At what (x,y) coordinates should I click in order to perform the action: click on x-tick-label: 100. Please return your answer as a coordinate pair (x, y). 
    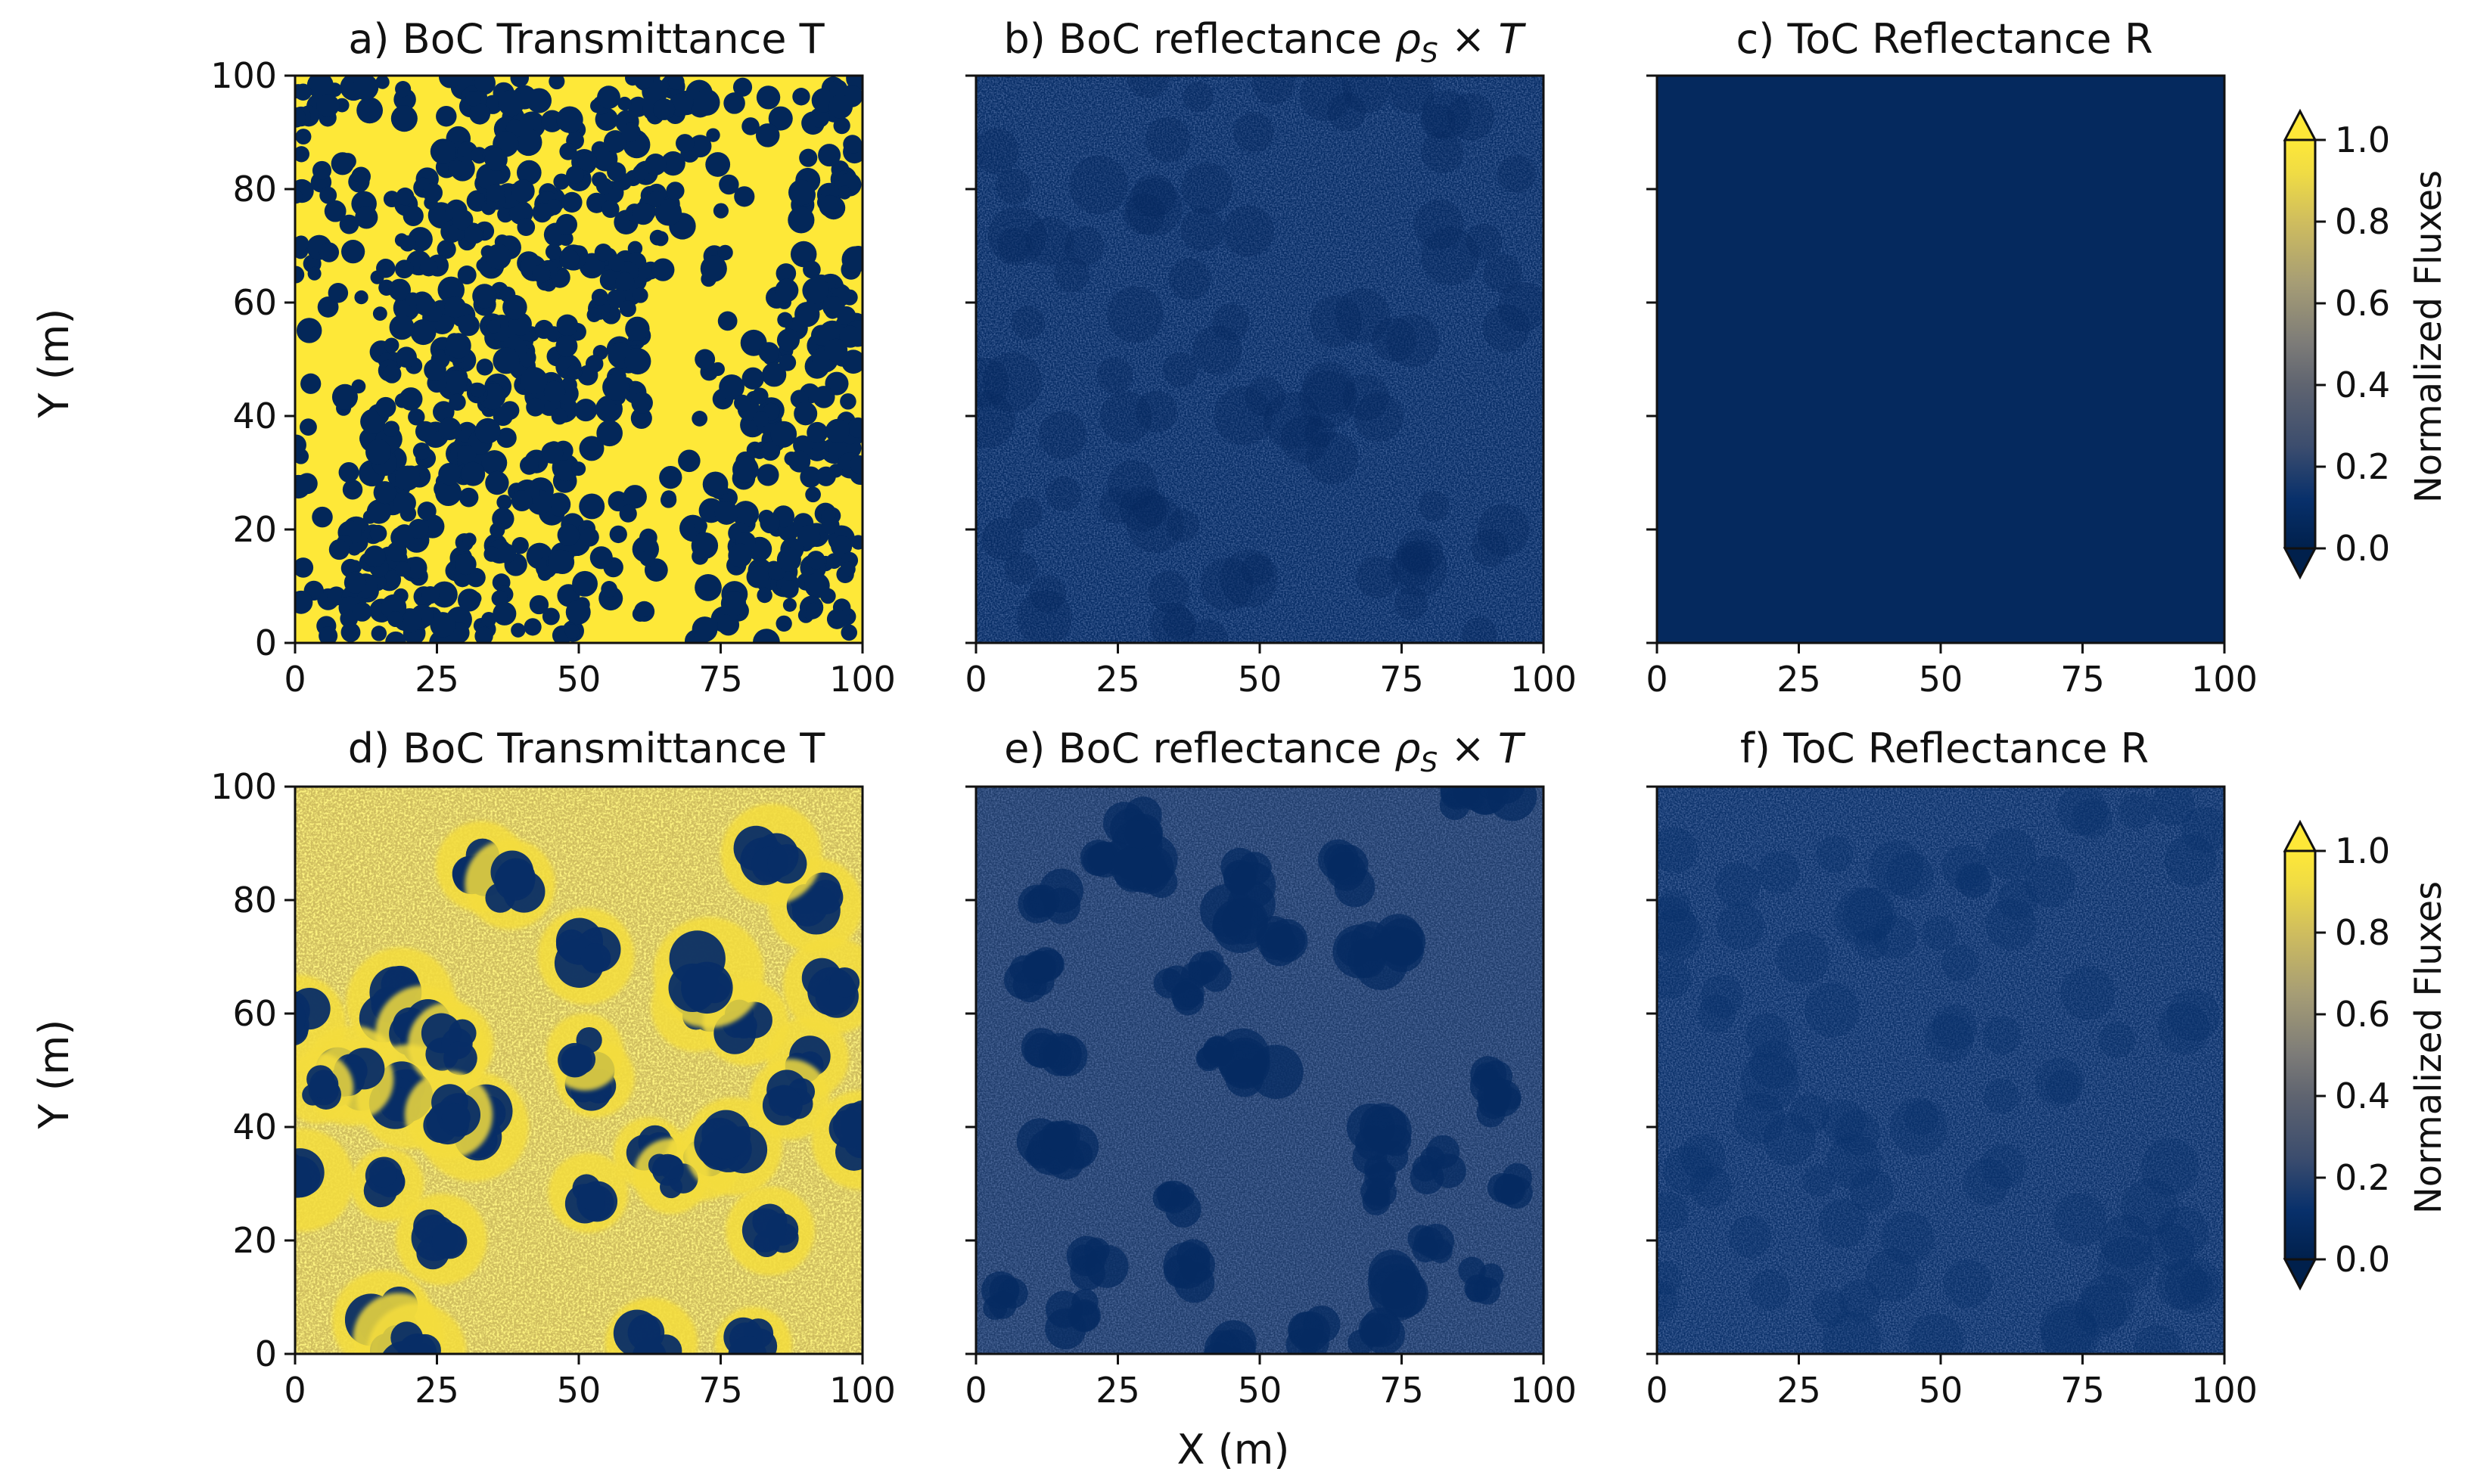
    Looking at the image, I should click on (862, 679).